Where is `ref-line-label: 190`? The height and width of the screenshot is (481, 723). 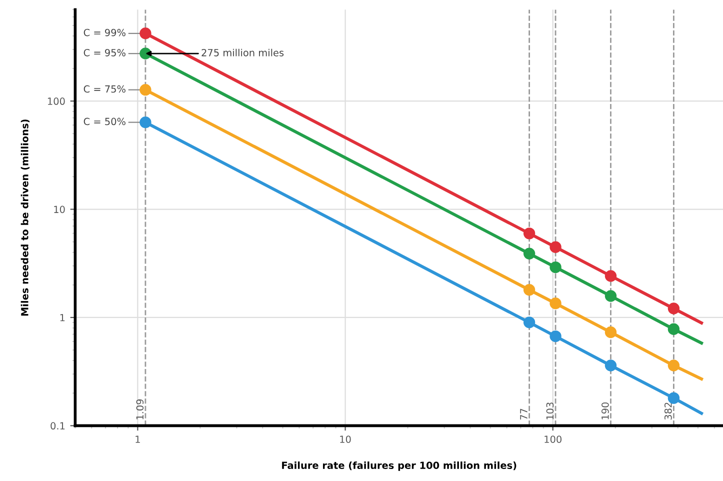
ref-line-label: 190 is located at coordinates (605, 411).